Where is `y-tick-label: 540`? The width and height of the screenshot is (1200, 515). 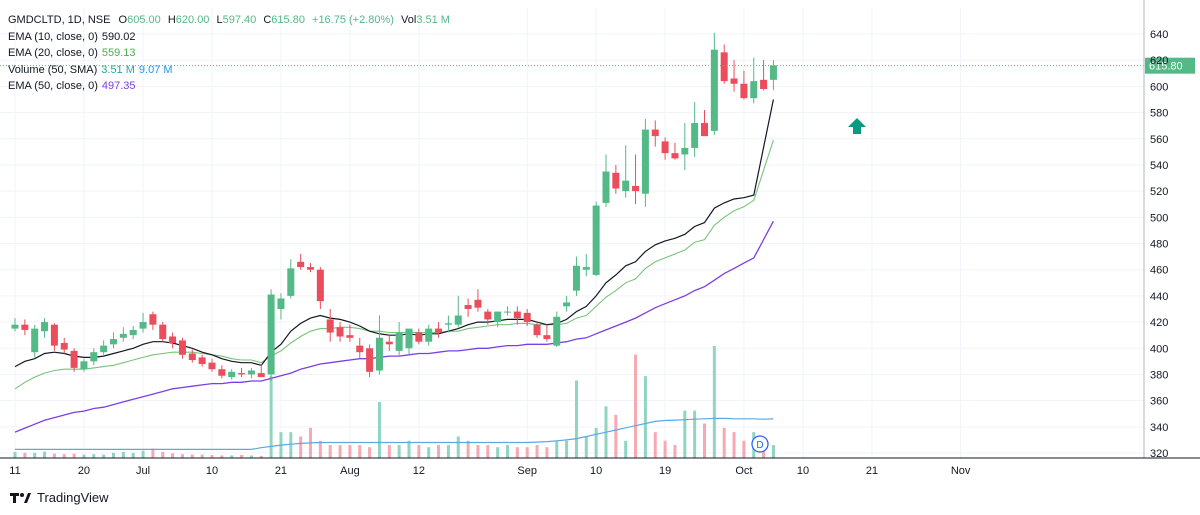 y-tick-label: 540 is located at coordinates (1159, 166).